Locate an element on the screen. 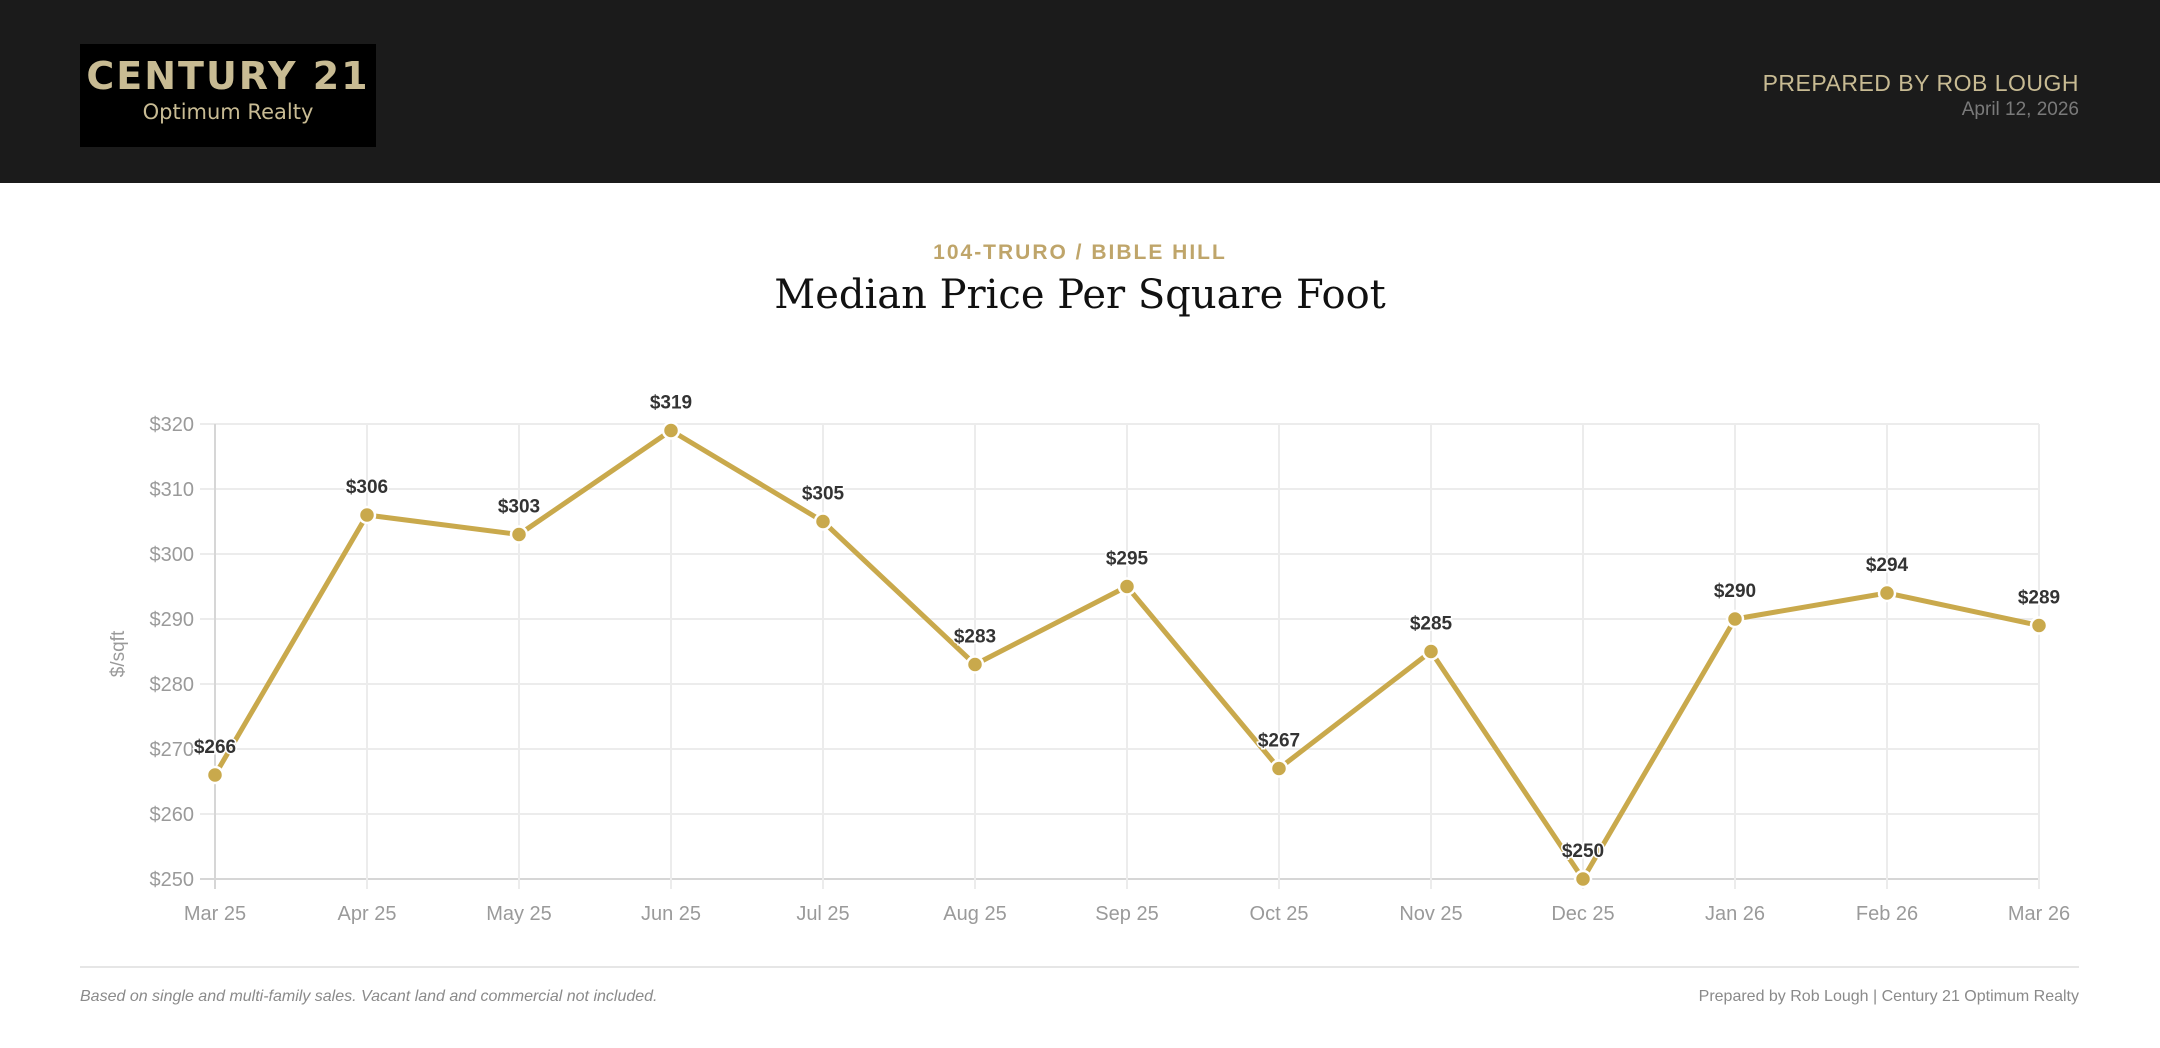 The image size is (2160, 1048). y-tick-label: $280 is located at coordinates (172, 685).